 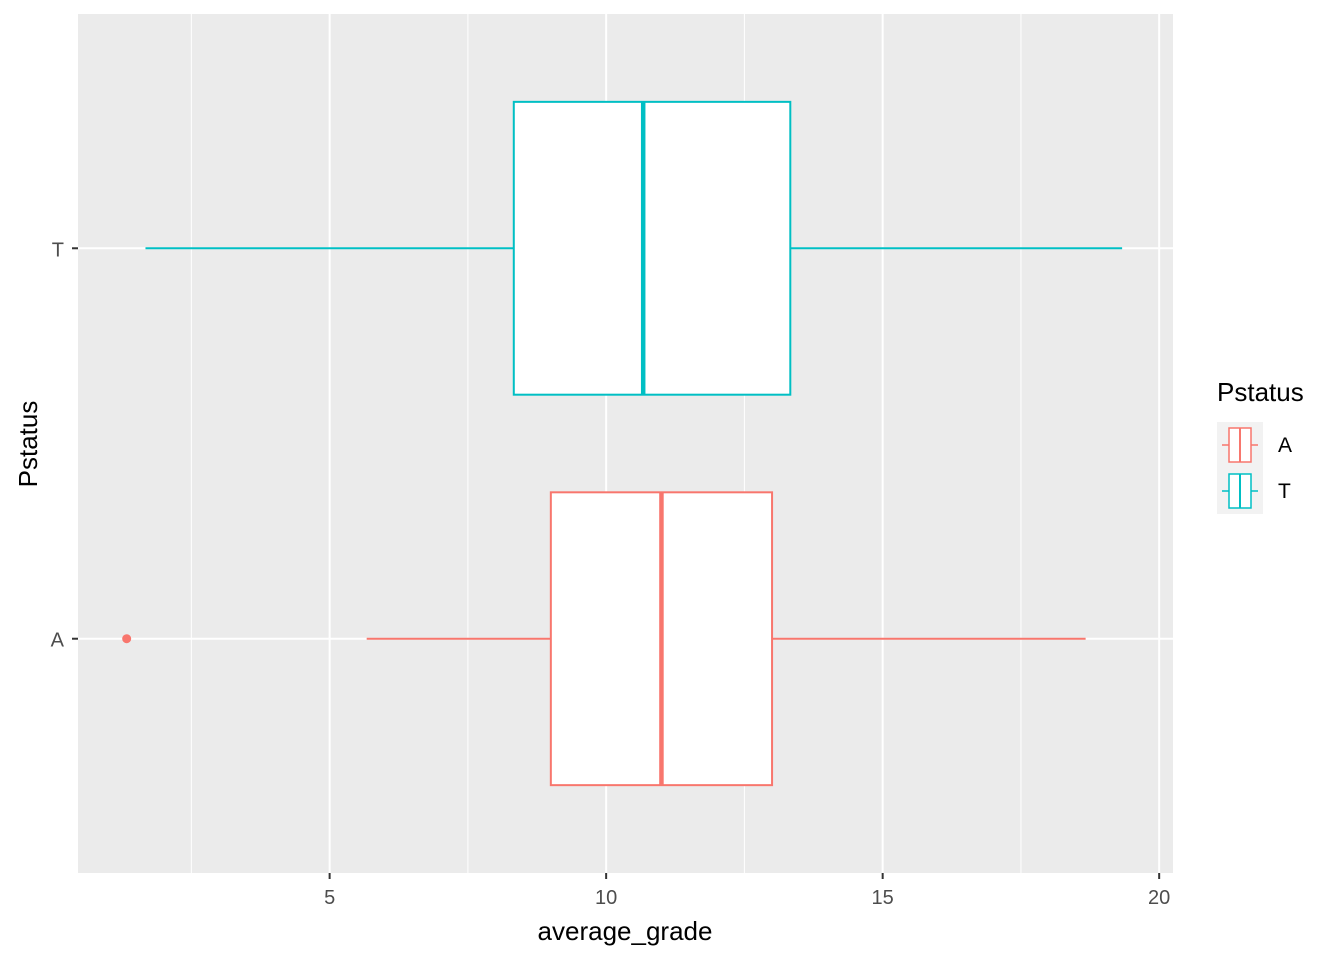 What do you see at coordinates (747, 891) in the screenshot?
I see `x-axis: 5 10 15 20` at bounding box center [747, 891].